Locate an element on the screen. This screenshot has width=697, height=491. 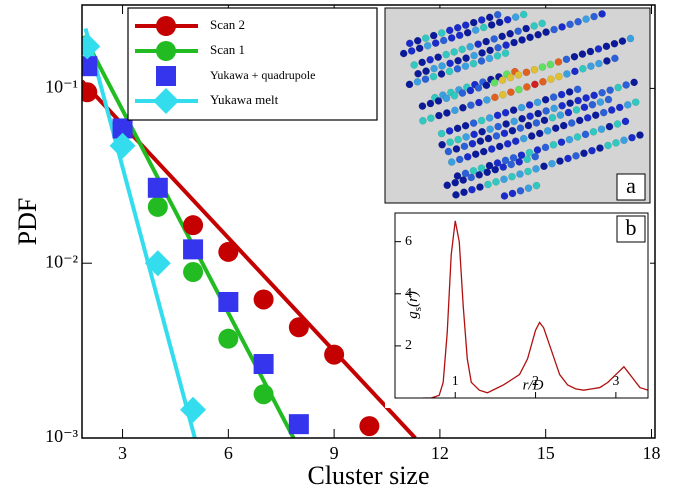
panel-label-box is located at coordinates (631, 187).